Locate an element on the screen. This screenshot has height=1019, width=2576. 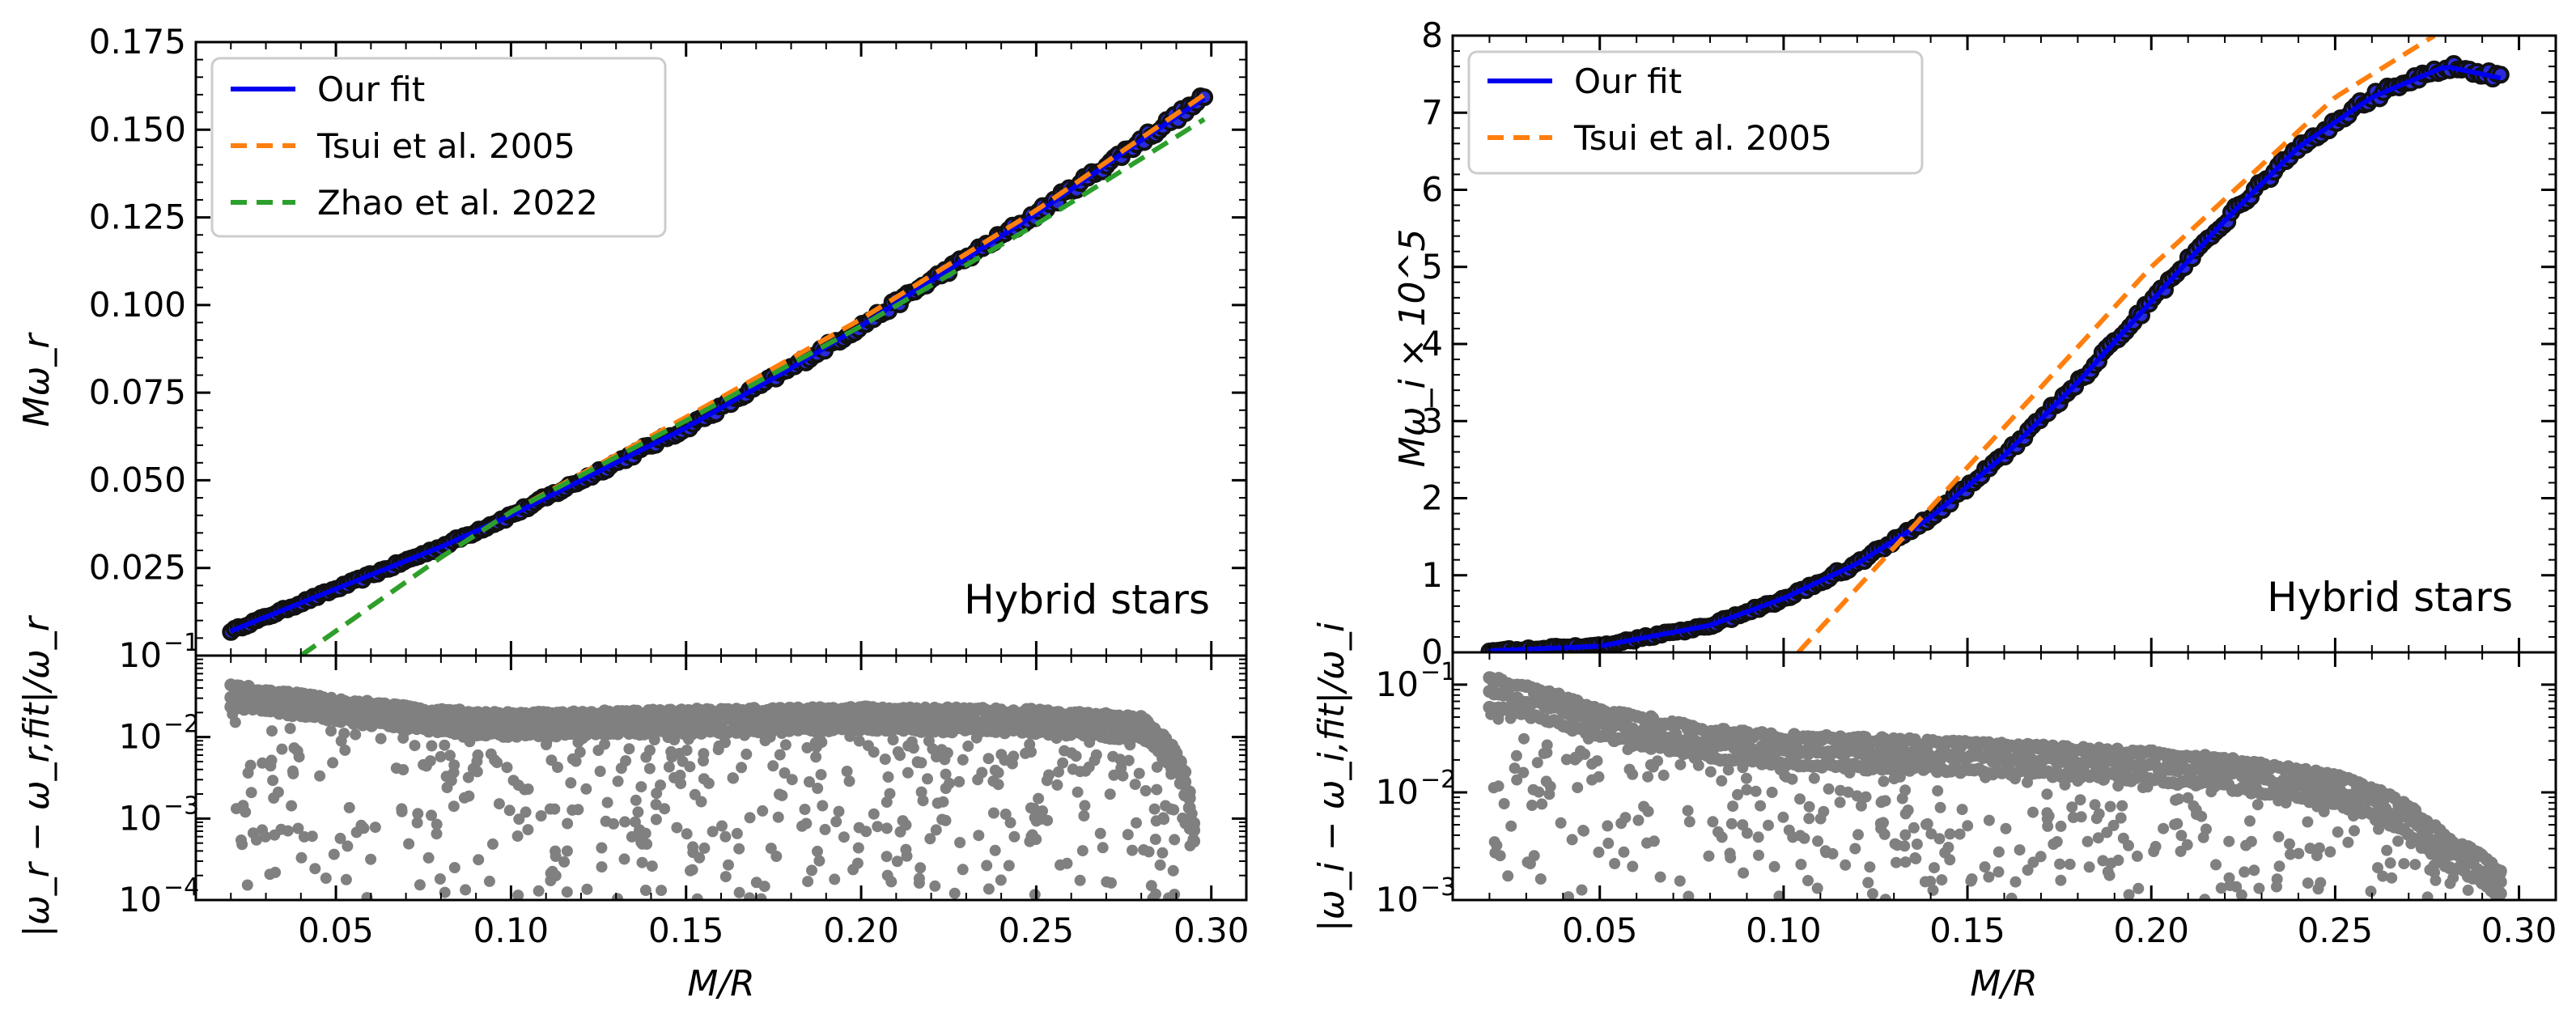
y-tick-exponent: −3 is located at coordinates (1438, 887).